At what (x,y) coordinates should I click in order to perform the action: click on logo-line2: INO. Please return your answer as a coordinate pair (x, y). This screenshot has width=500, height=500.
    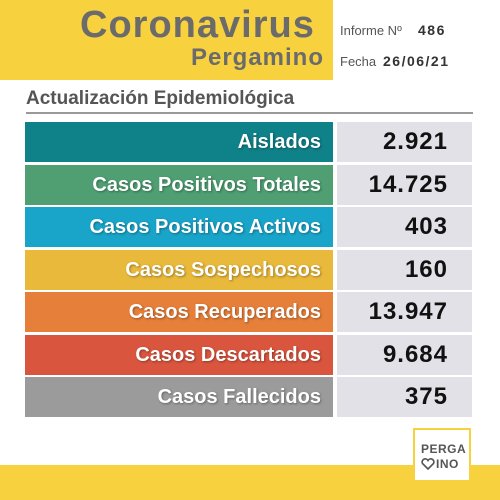
    Looking at the image, I should click on (447, 464).